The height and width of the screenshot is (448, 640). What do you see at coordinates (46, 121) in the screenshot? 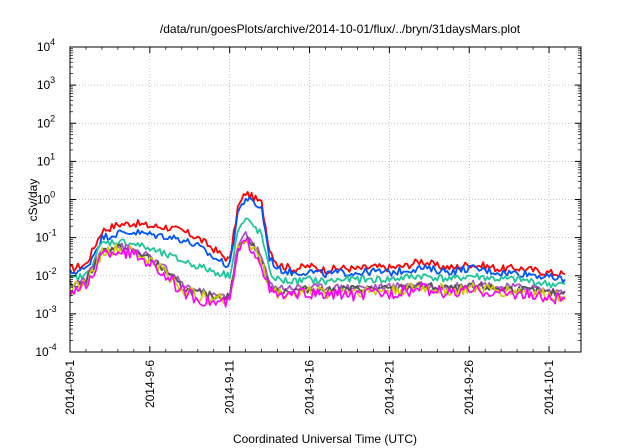
I see `y-tick-label: 10²` at bounding box center [46, 121].